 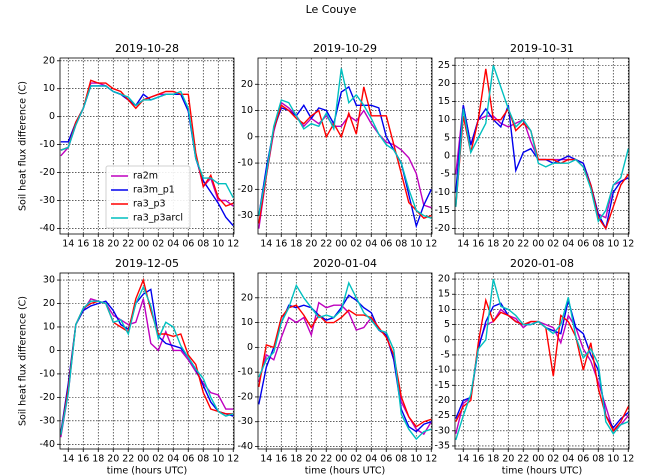 What do you see at coordinates (154, 190) in the screenshot?
I see `legend-label: ra3m_p1` at bounding box center [154, 190].